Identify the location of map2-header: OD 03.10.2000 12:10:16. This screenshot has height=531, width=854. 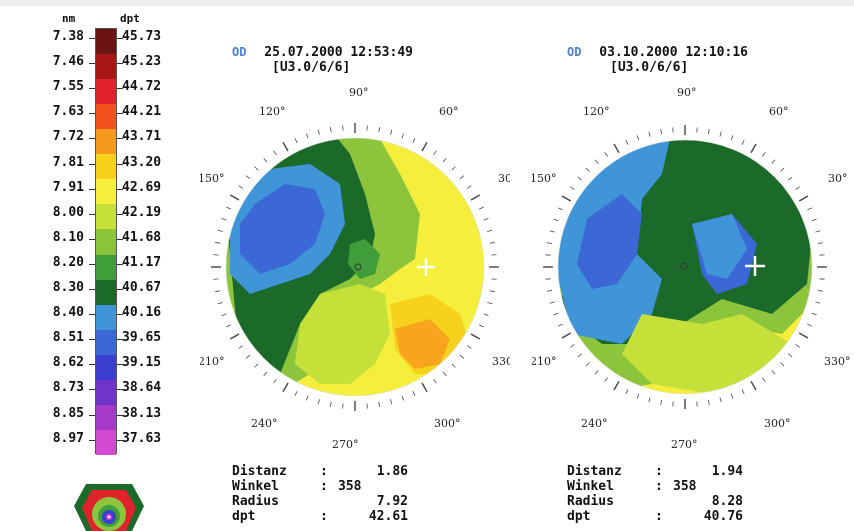
(657, 52).